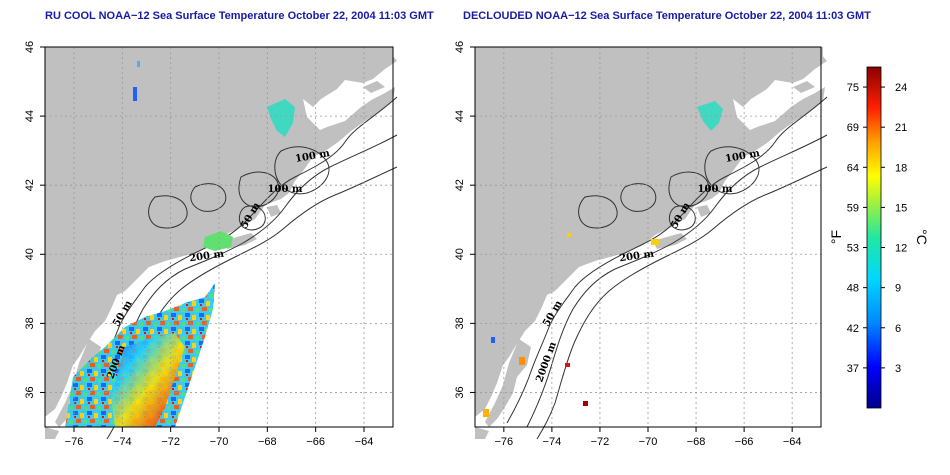 This screenshot has width=950, height=475. What do you see at coordinates (898, 369) in the screenshot?
I see `celsius-tick-label: 3` at bounding box center [898, 369].